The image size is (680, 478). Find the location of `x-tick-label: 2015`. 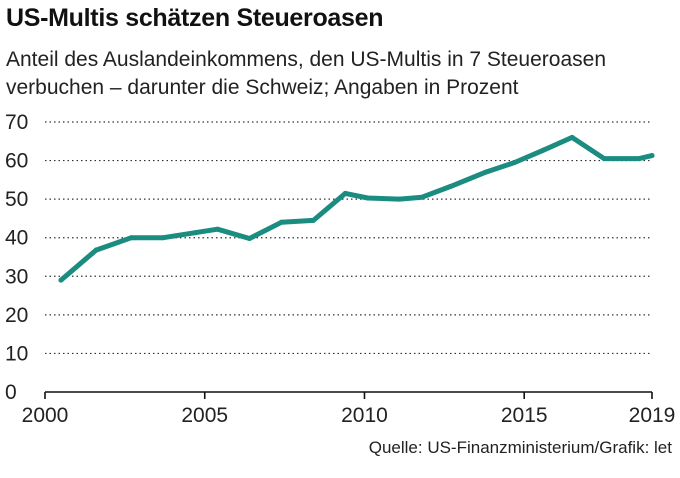

x-tick-label: 2015 is located at coordinates (524, 415).